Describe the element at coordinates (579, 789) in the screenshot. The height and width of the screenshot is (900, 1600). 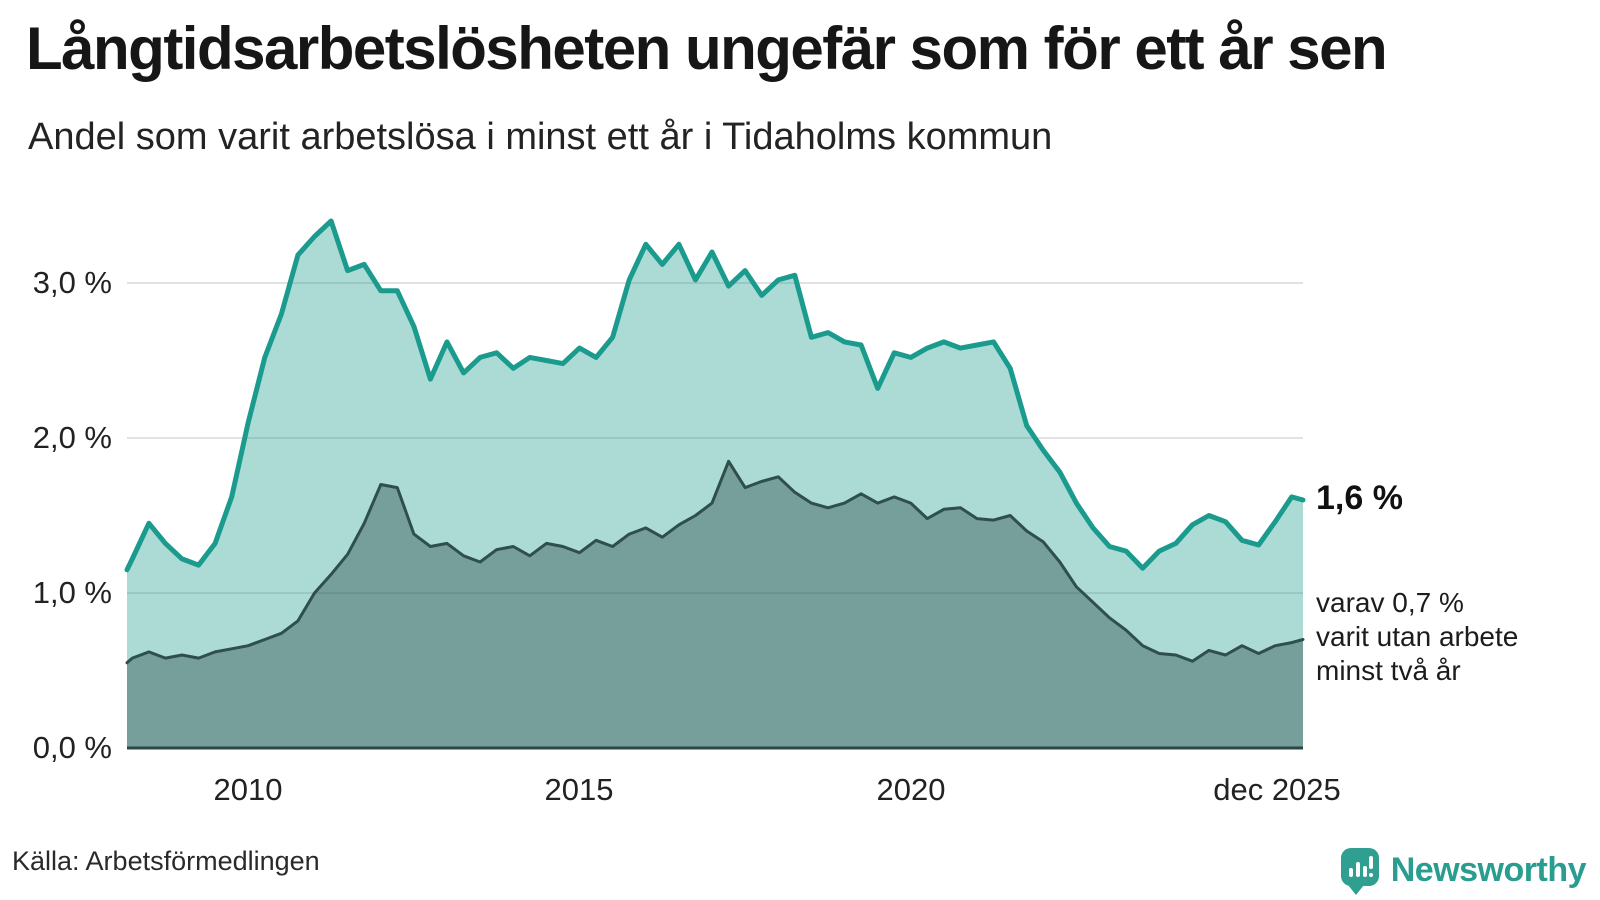
I see `x-tick-2015: 2015` at that location.